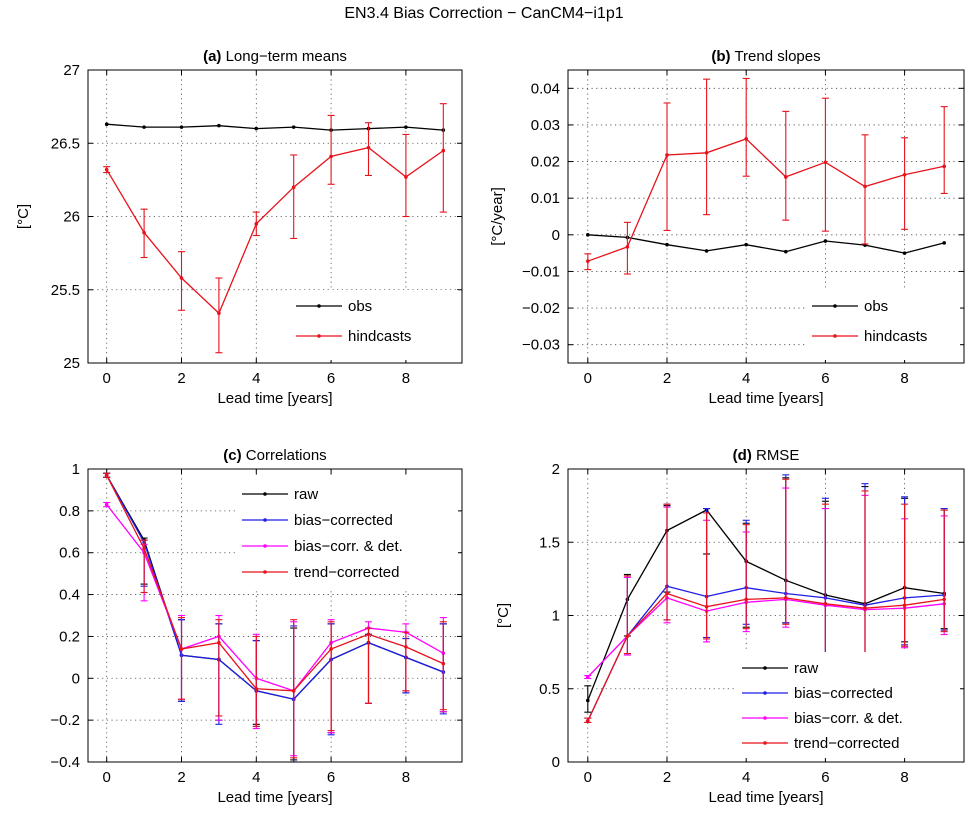 The image size is (969, 815). I want to click on figure-title: EN3.4 Bias Correction − CanCM4−i1p1, so click(483, 13).